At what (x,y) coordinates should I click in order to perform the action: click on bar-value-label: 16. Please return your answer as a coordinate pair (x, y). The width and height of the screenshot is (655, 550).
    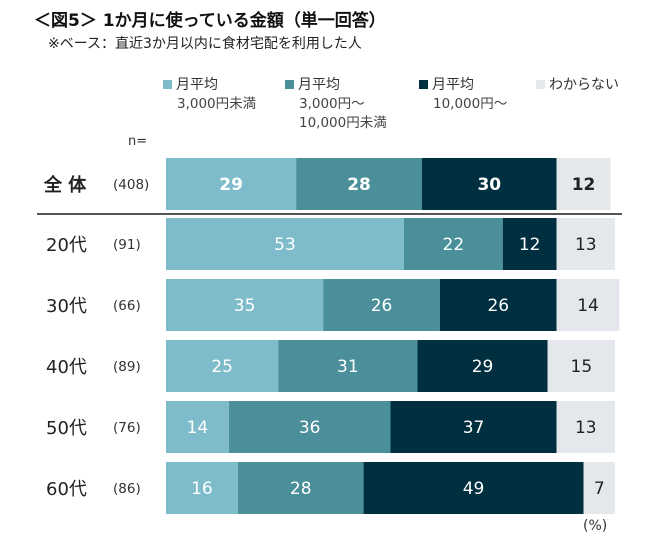
    Looking at the image, I should click on (202, 489).